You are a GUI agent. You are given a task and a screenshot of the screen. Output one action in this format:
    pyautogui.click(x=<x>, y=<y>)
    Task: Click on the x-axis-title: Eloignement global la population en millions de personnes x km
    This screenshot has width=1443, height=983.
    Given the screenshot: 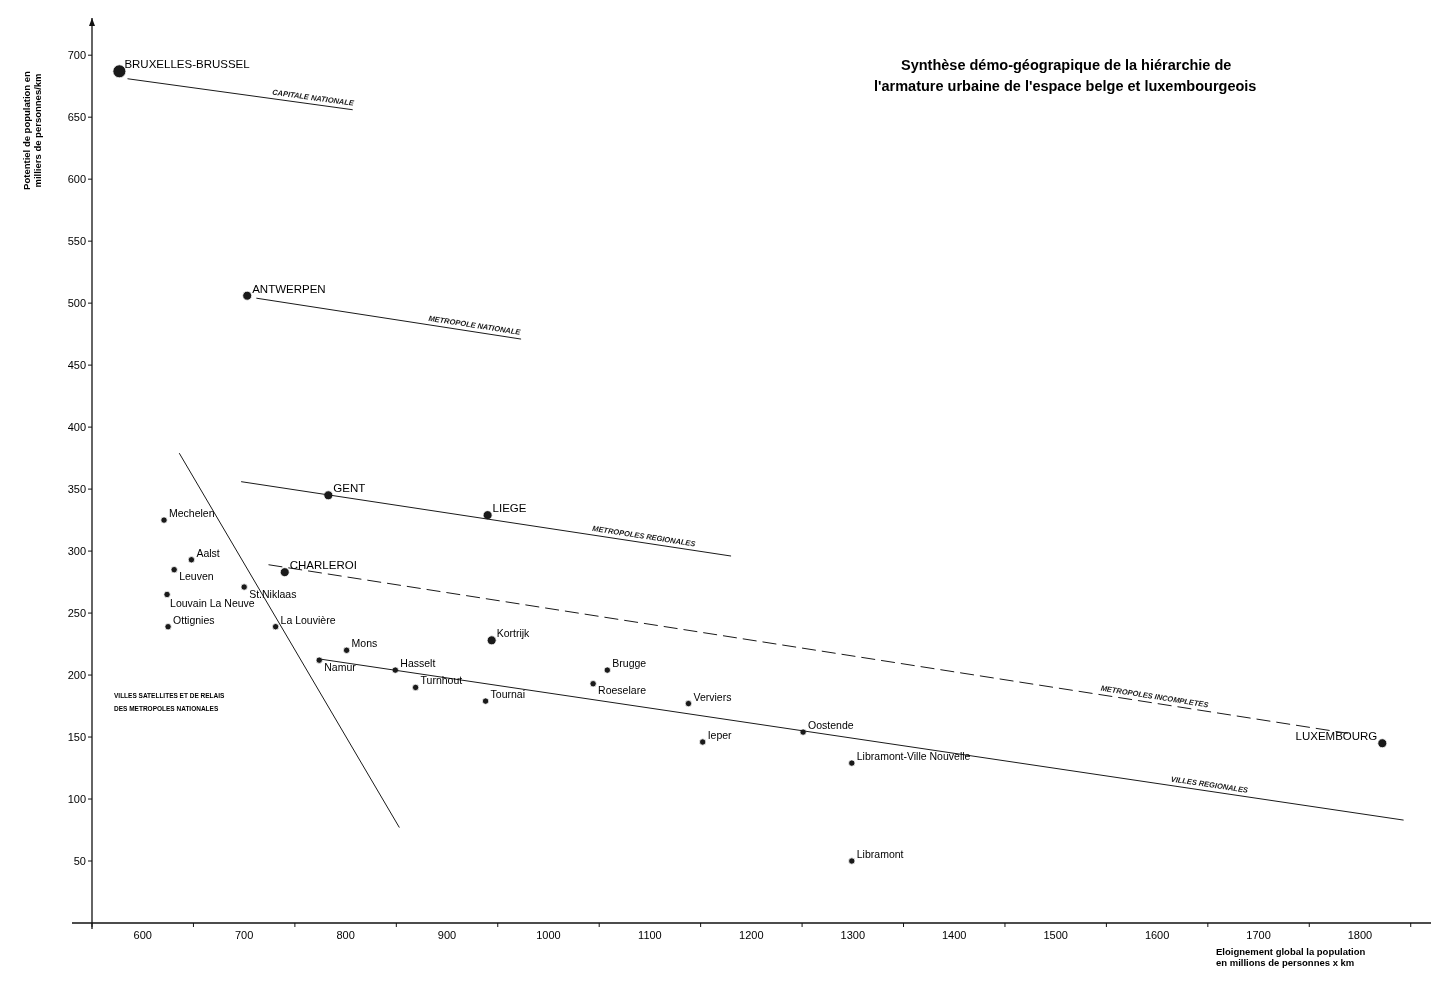 What is the action you would take?
    pyautogui.click(x=1291, y=957)
    